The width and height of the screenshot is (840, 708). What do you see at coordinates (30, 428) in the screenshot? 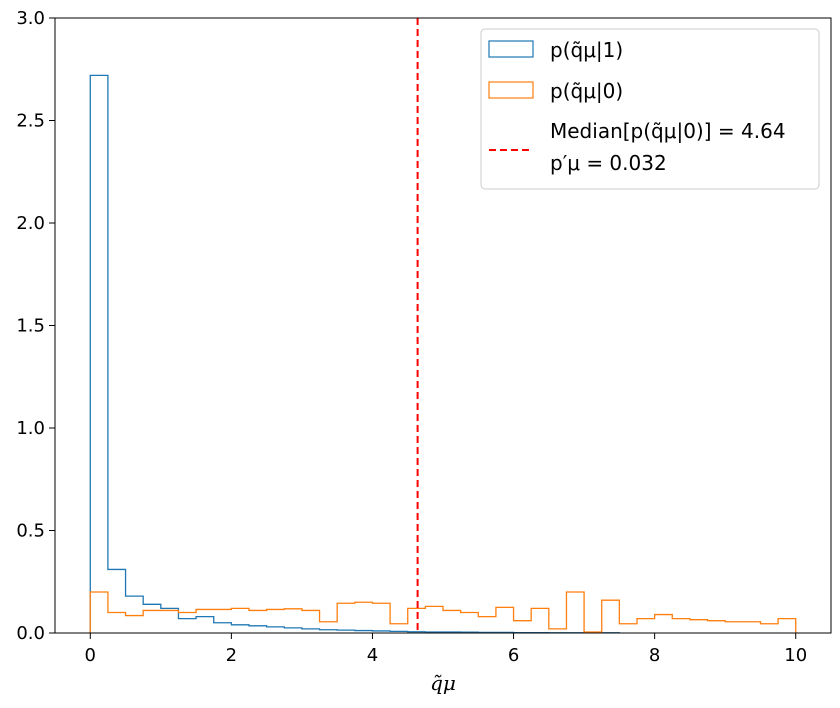
I see `y-tick-label: 1.0` at bounding box center [30, 428].